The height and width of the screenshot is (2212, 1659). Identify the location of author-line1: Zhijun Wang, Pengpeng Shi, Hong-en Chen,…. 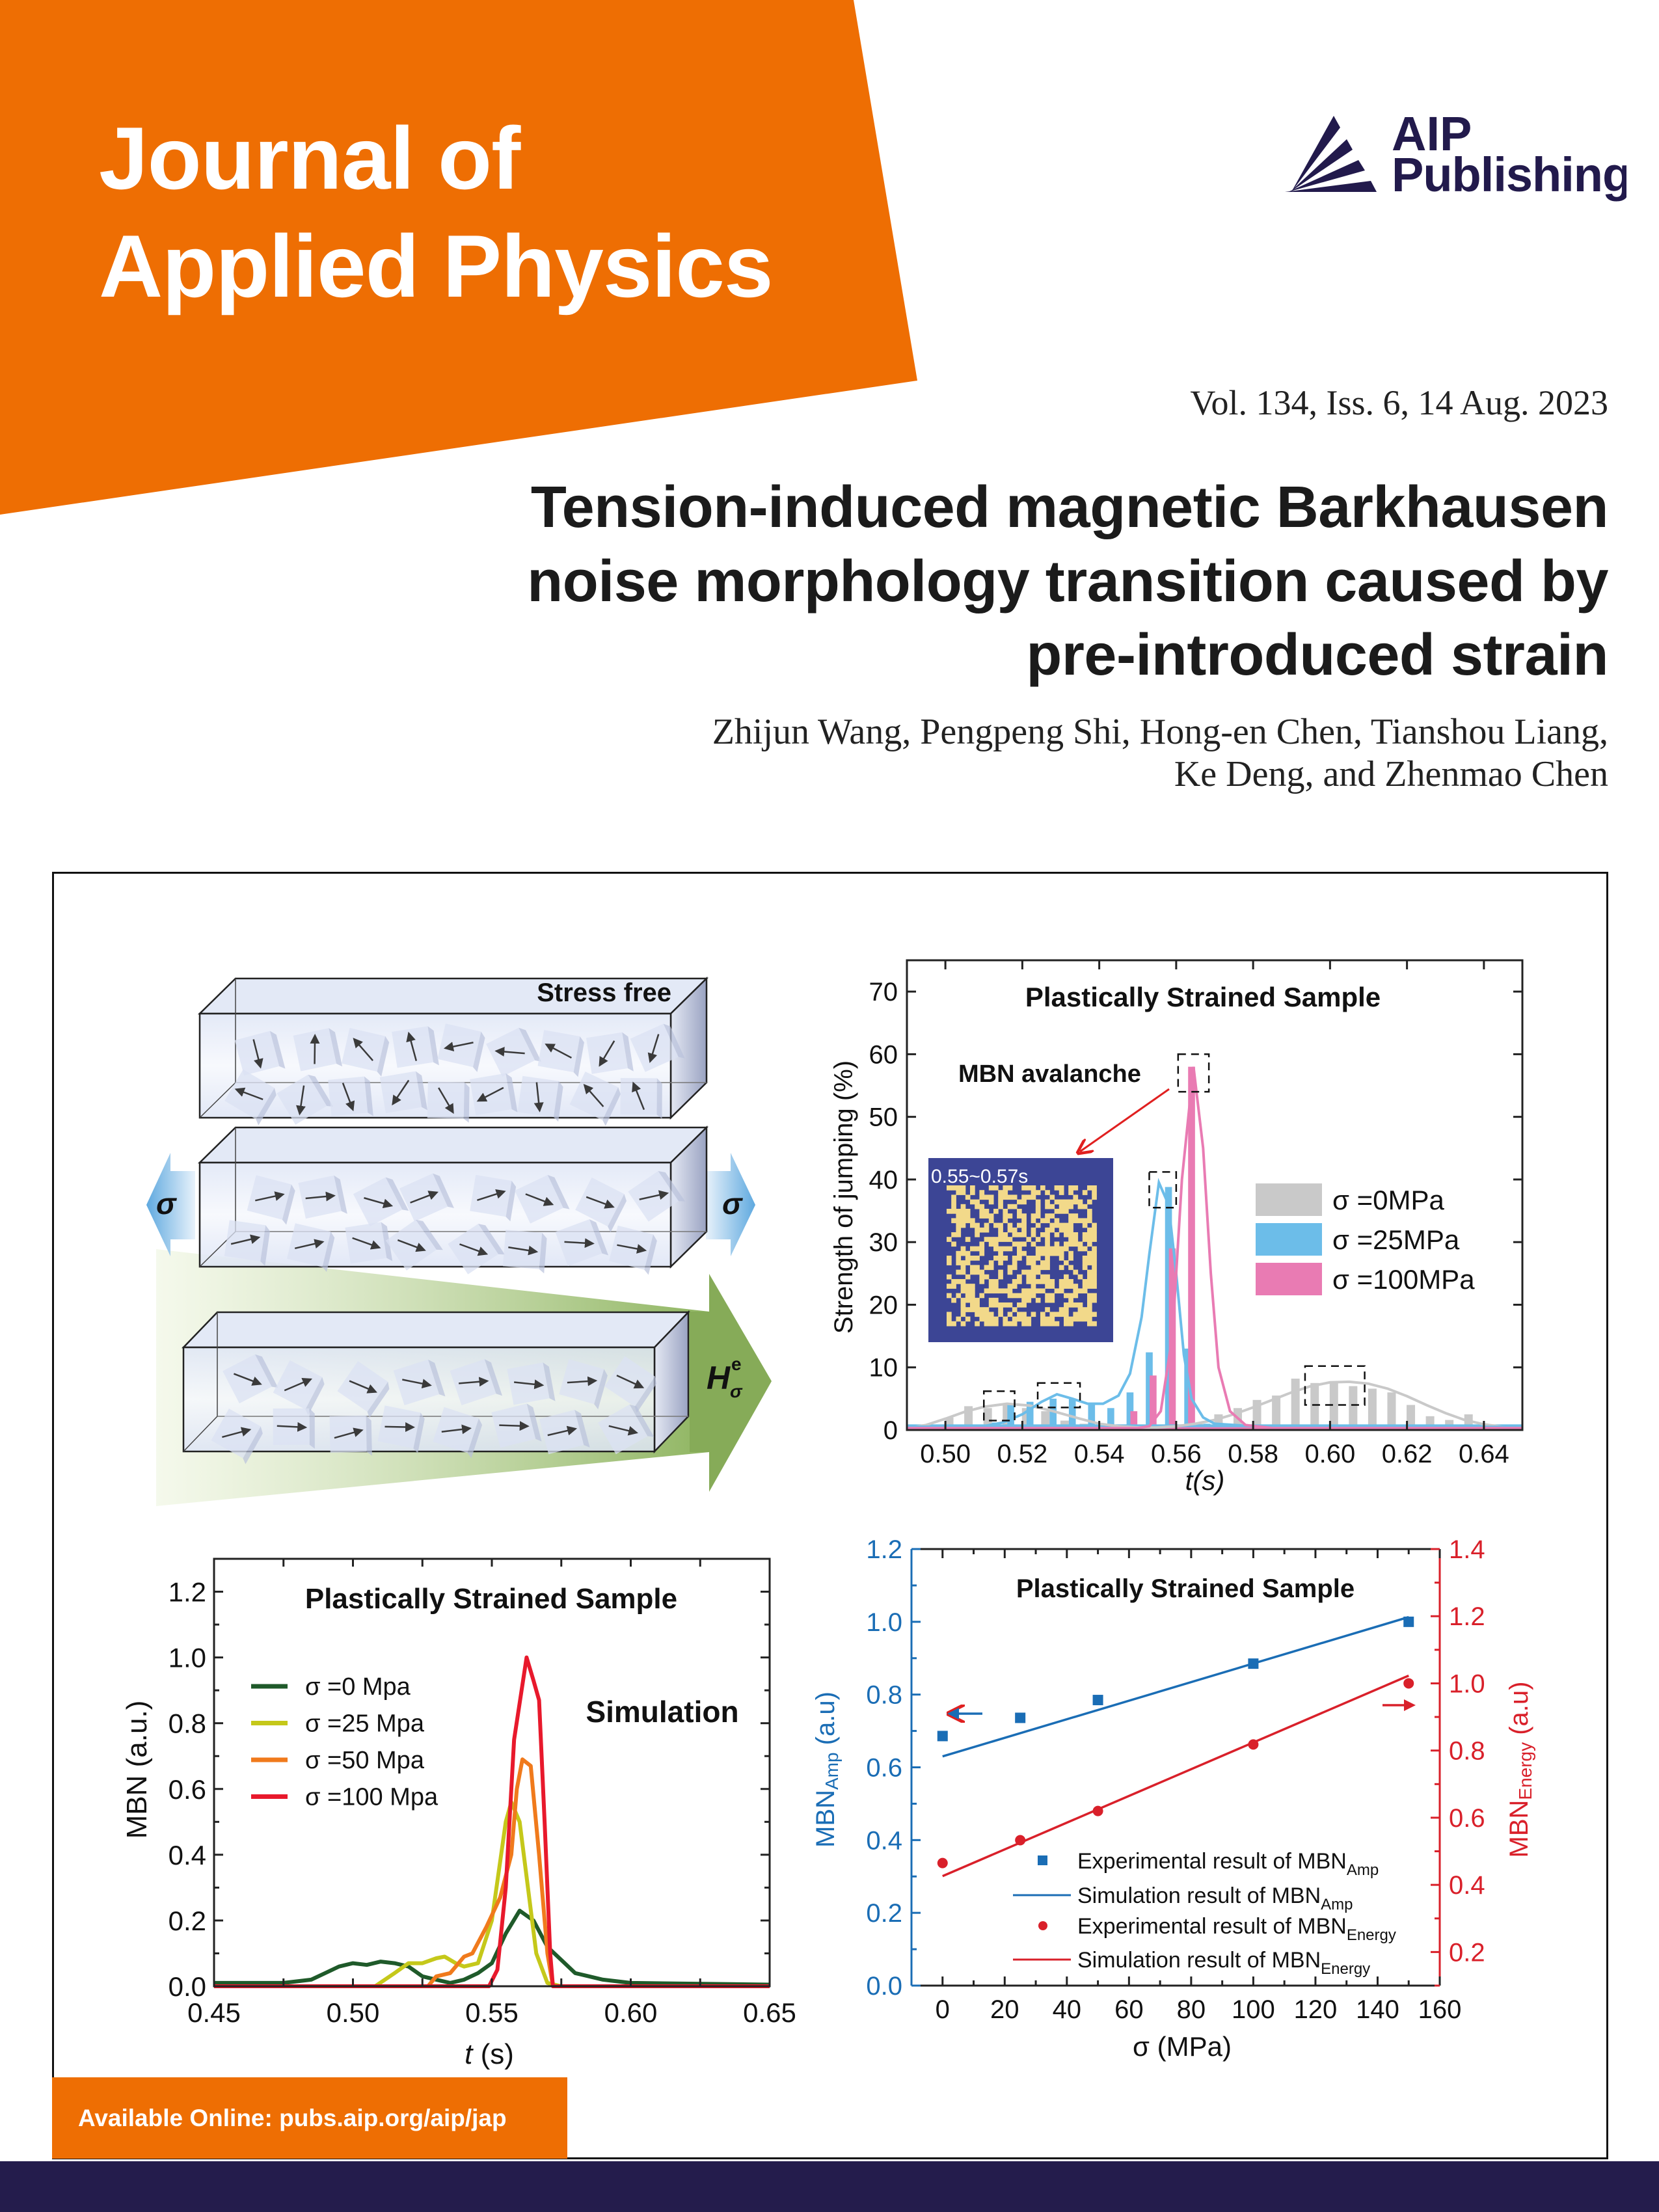
(1160, 732).